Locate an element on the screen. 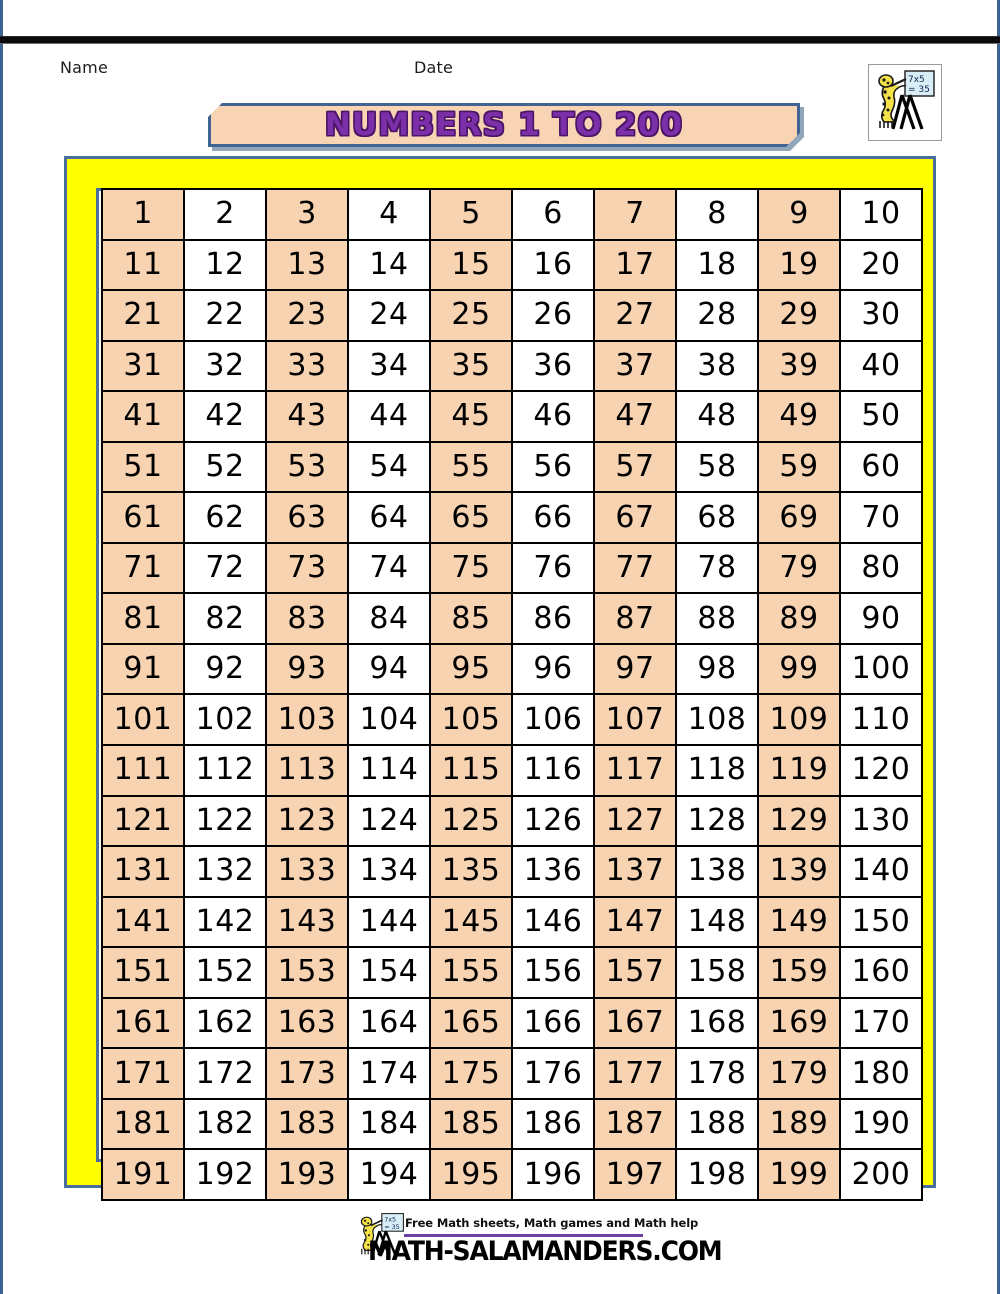 The image size is (1000, 1294). grid-cell: 39 is located at coordinates (799, 366).